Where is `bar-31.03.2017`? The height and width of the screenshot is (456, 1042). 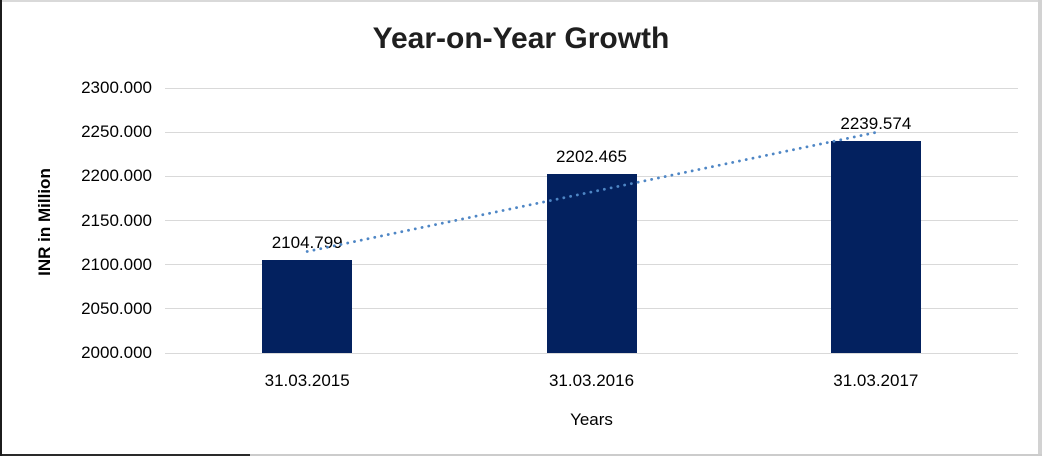
bar-31.03.2017 is located at coordinates (875, 247).